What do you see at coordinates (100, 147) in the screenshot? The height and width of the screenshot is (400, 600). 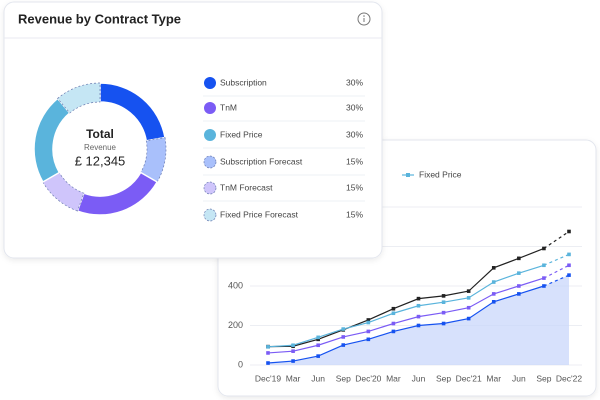 I see `center-subtitle: Revenue` at bounding box center [100, 147].